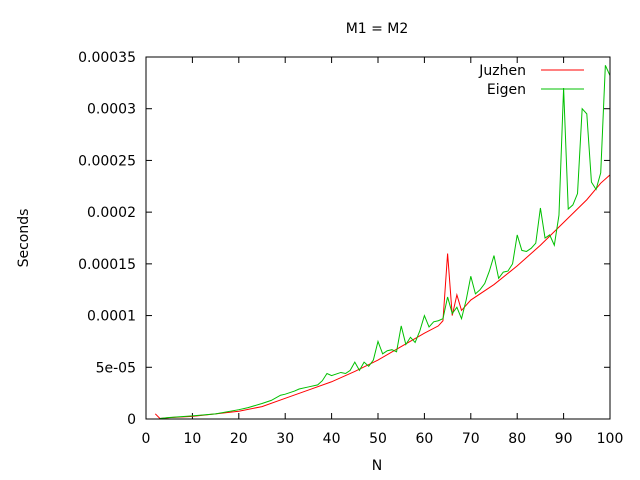  Describe the element at coordinates (332, 439) in the screenshot. I see `x-tick-label: 40` at that location.